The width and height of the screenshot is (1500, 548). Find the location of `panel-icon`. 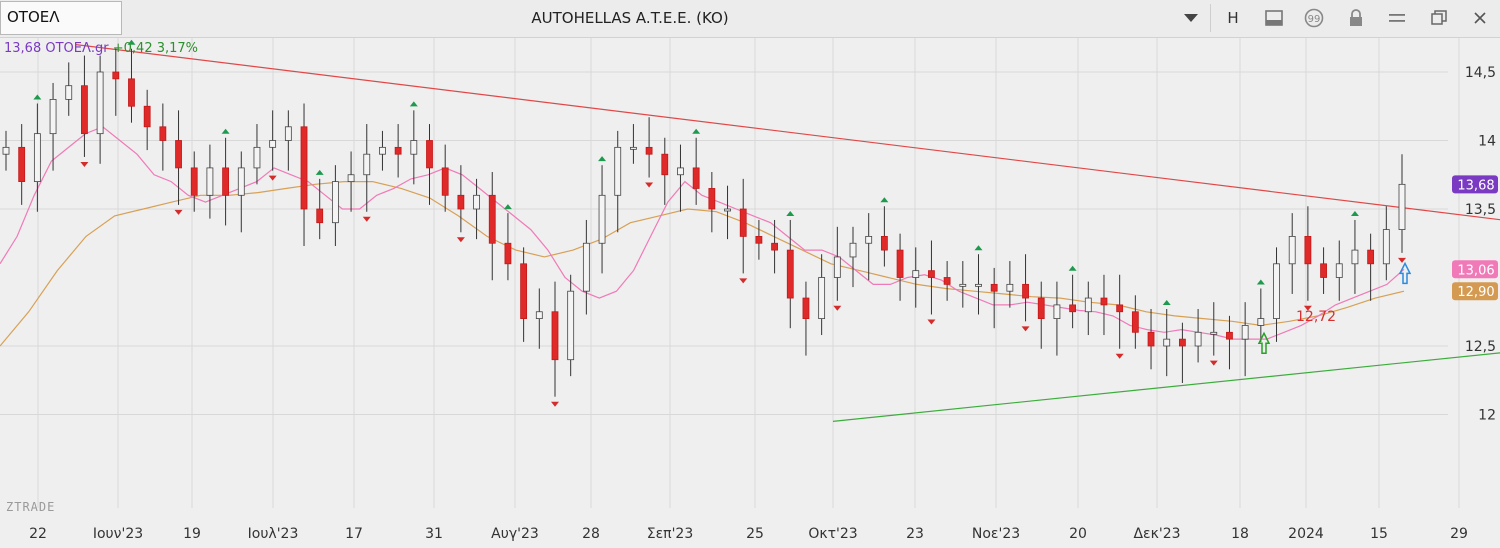

panel-icon is located at coordinates (1274, 18).